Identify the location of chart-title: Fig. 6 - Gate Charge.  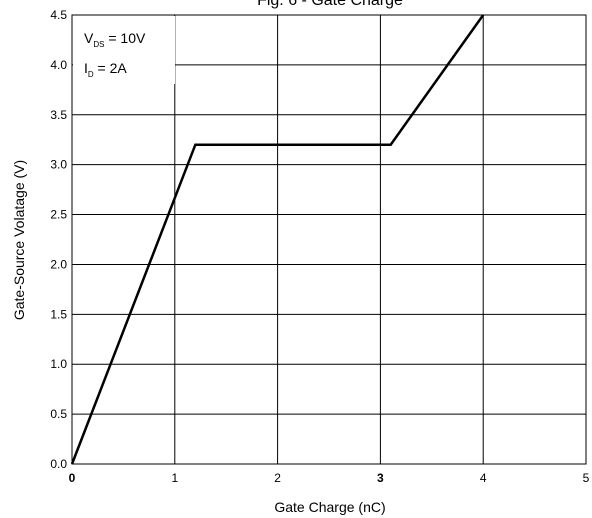
(330, 4).